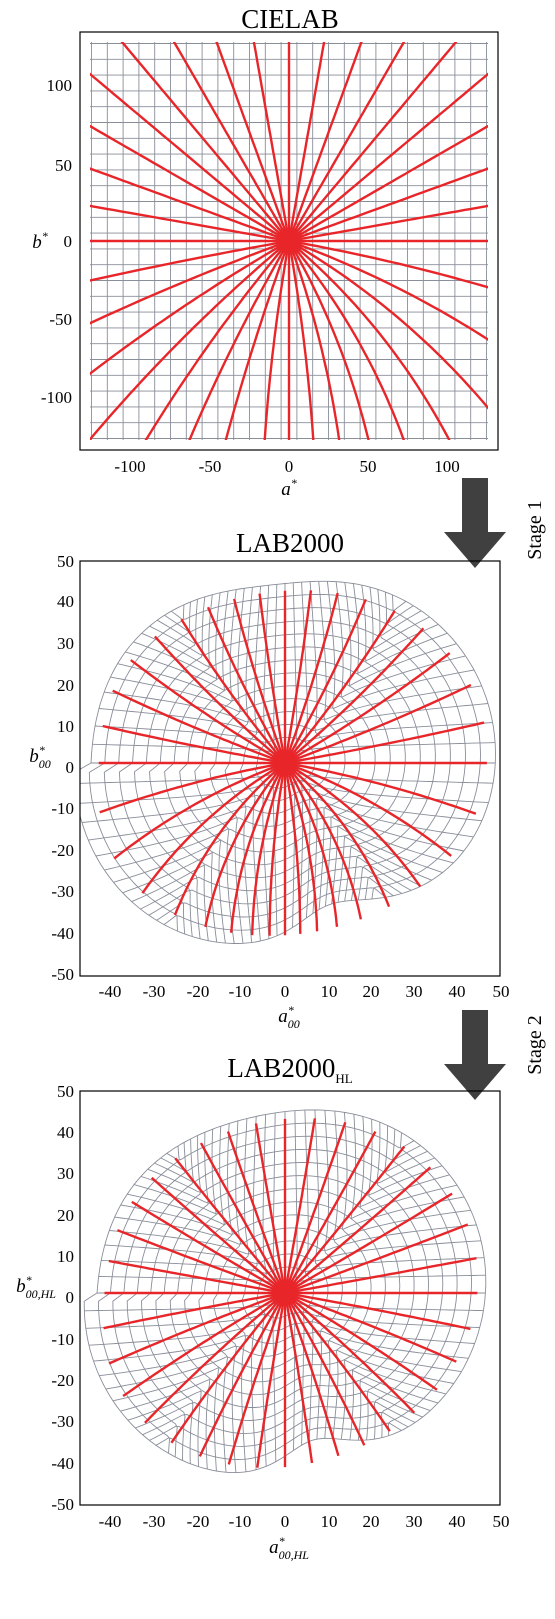 This screenshot has width=555, height=1619. Describe the element at coordinates (65, 561) in the screenshot. I see `y-tick-label: 50` at that location.